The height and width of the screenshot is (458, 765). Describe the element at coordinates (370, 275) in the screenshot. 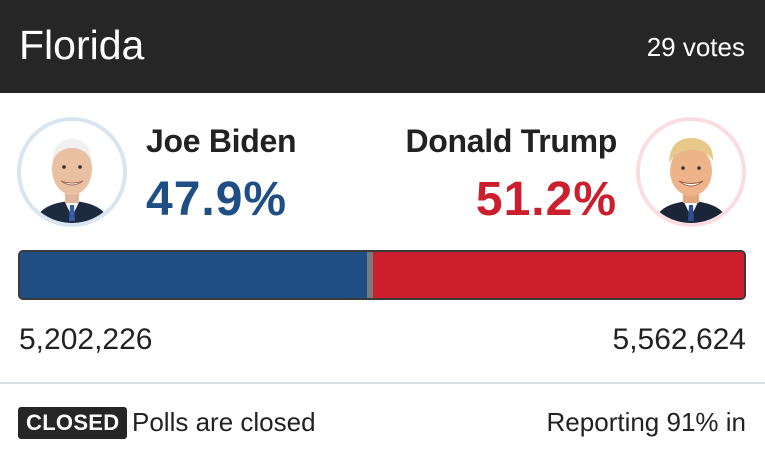

I see `other-share-segment` at that location.